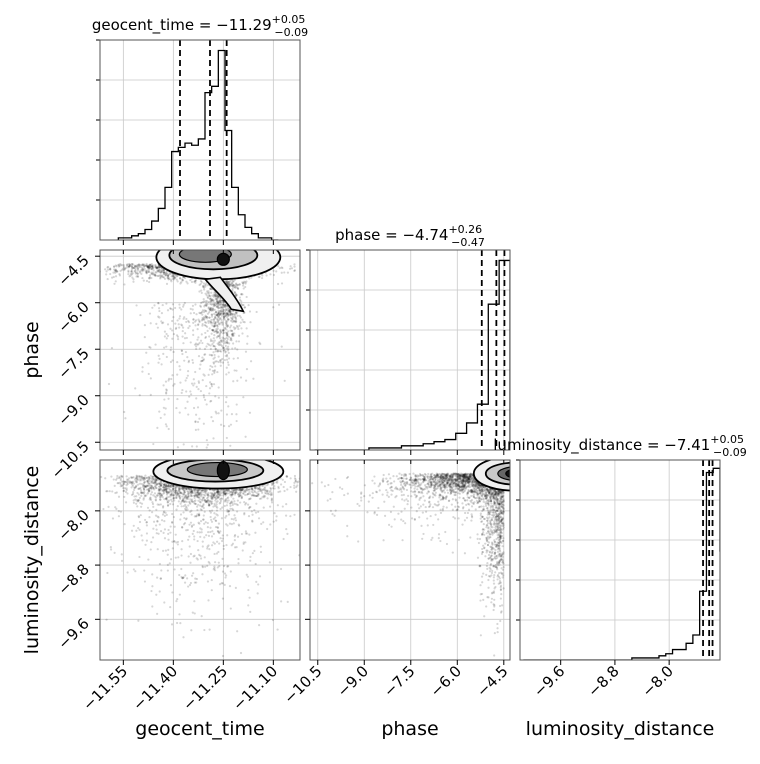  What do you see at coordinates (410, 350) in the screenshot?
I see `hist-grid` at bounding box center [410, 350].